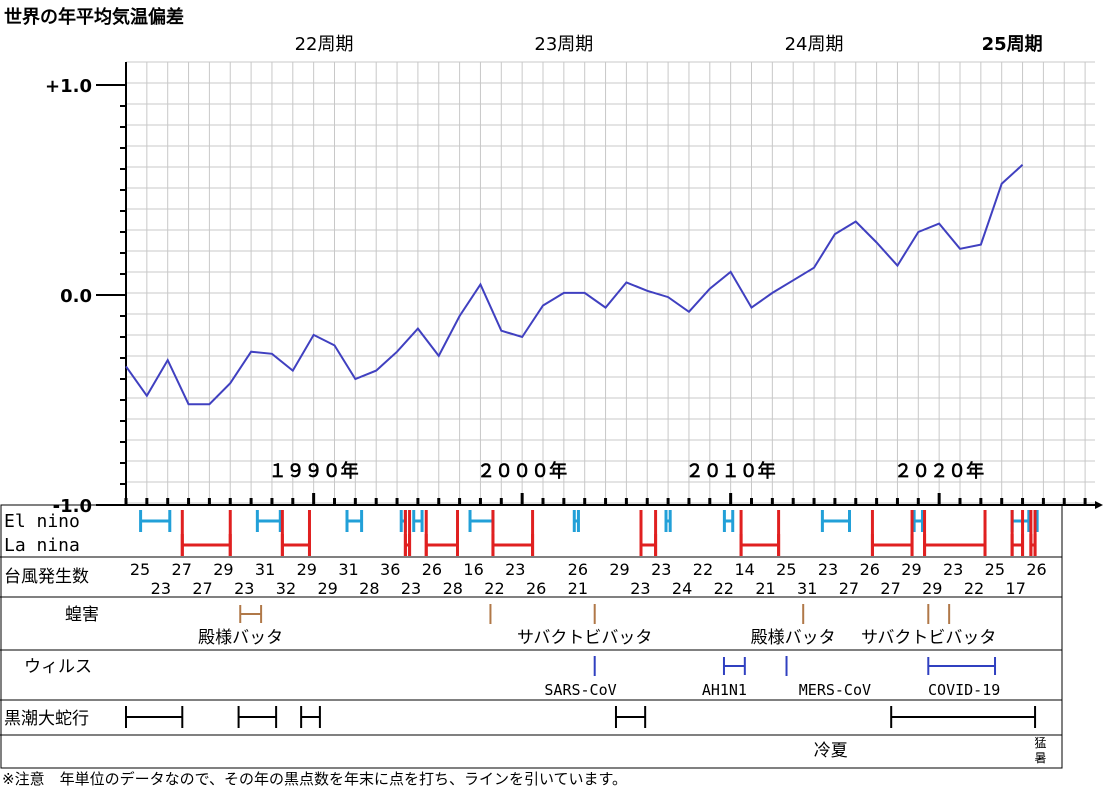 The width and height of the screenshot is (1110, 790). What do you see at coordinates (94, 17) in the screenshot?
I see `title: 世界の年平均気温偏差` at bounding box center [94, 17].